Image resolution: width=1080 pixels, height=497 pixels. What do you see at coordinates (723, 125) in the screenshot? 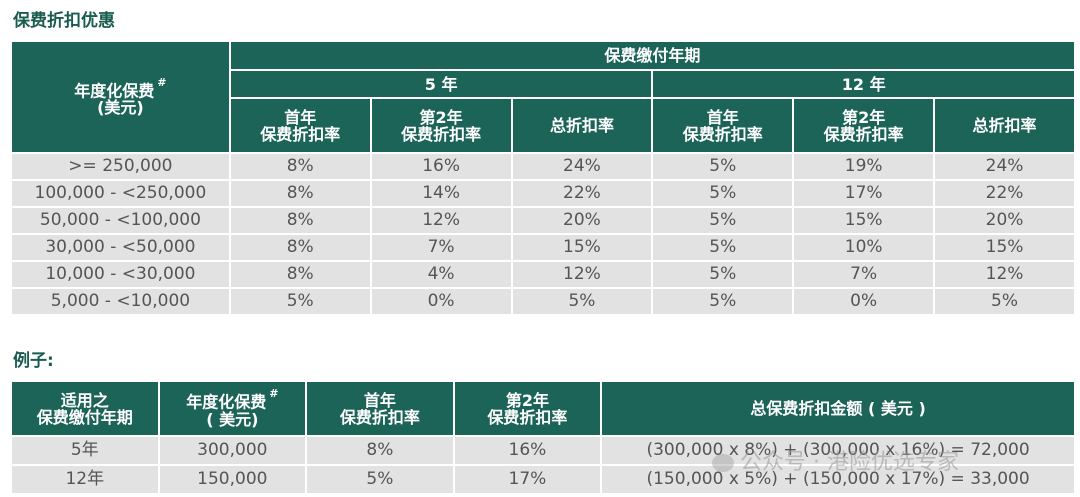
I see `t12-first-year-header: 首年 保费折扣率` at bounding box center [723, 125].